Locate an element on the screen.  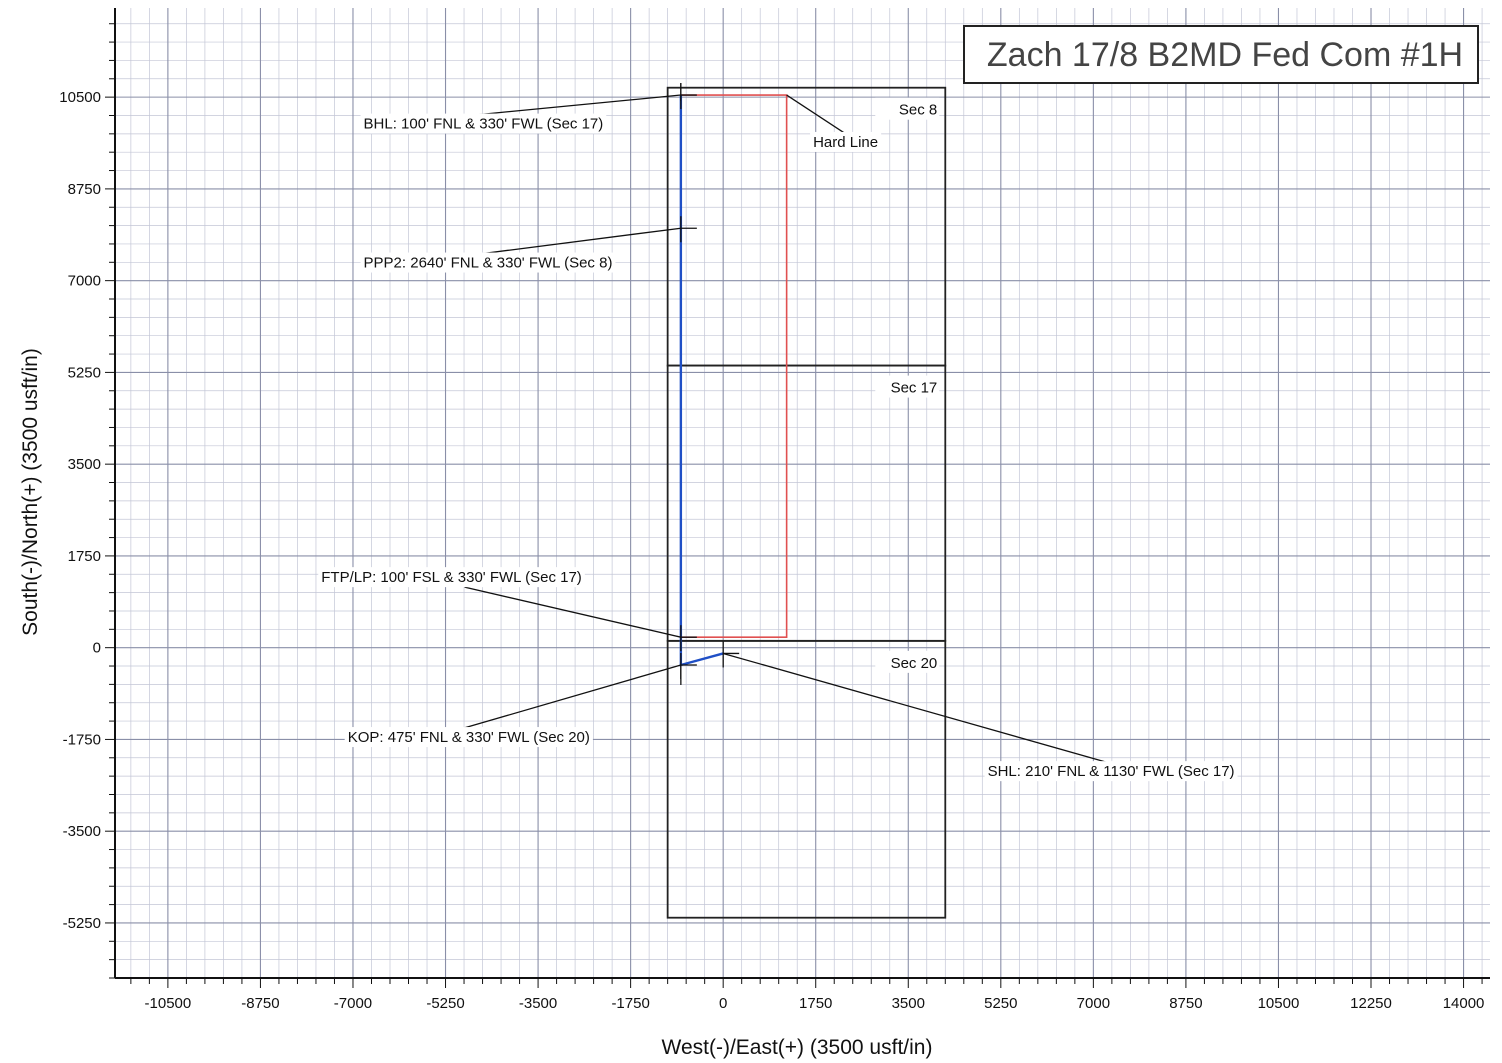
x-tick-label: -1750 is located at coordinates (630, 1003).